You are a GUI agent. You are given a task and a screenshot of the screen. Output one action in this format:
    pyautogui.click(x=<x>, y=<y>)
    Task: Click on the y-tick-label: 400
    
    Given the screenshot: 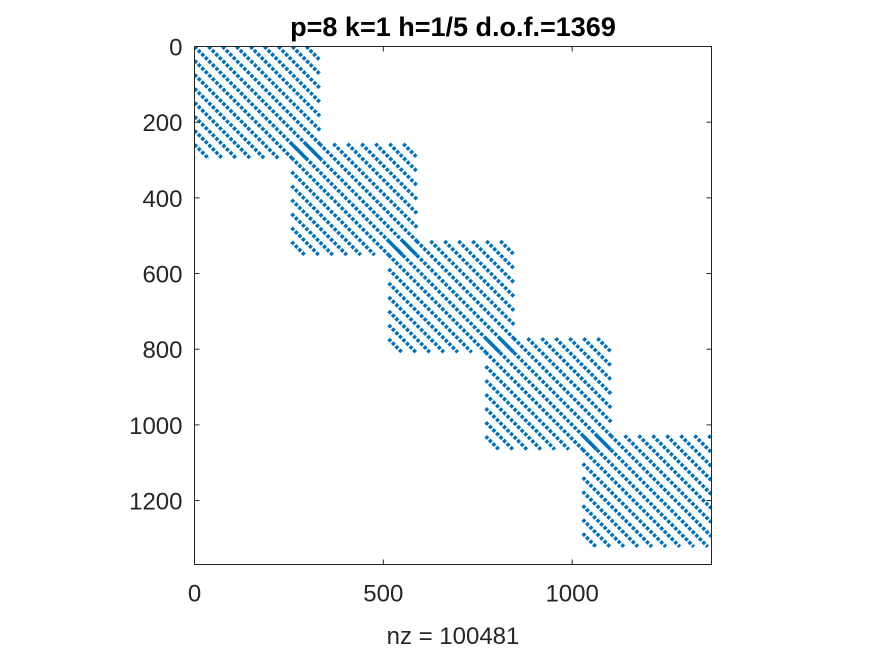 What is the action you would take?
    pyautogui.click(x=162, y=199)
    